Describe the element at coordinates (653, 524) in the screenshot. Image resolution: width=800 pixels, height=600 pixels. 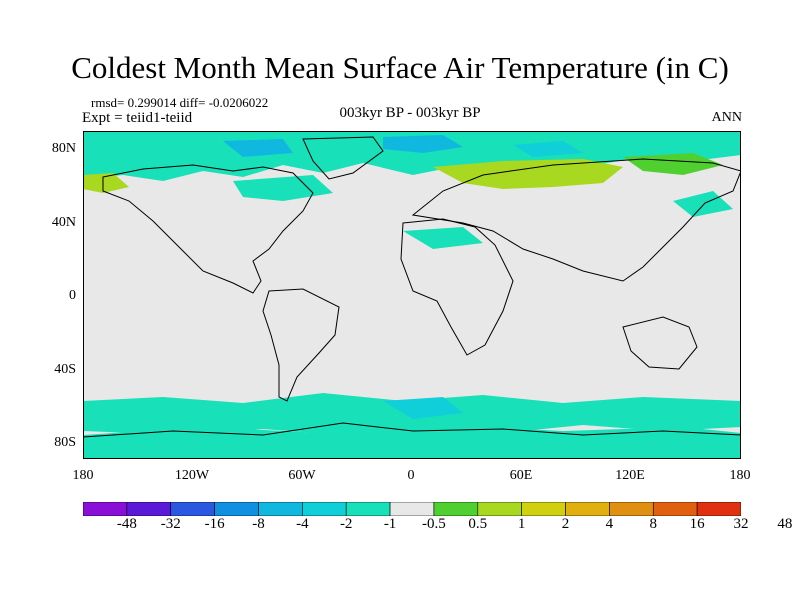
I see `colorbar-label: 8` at that location.